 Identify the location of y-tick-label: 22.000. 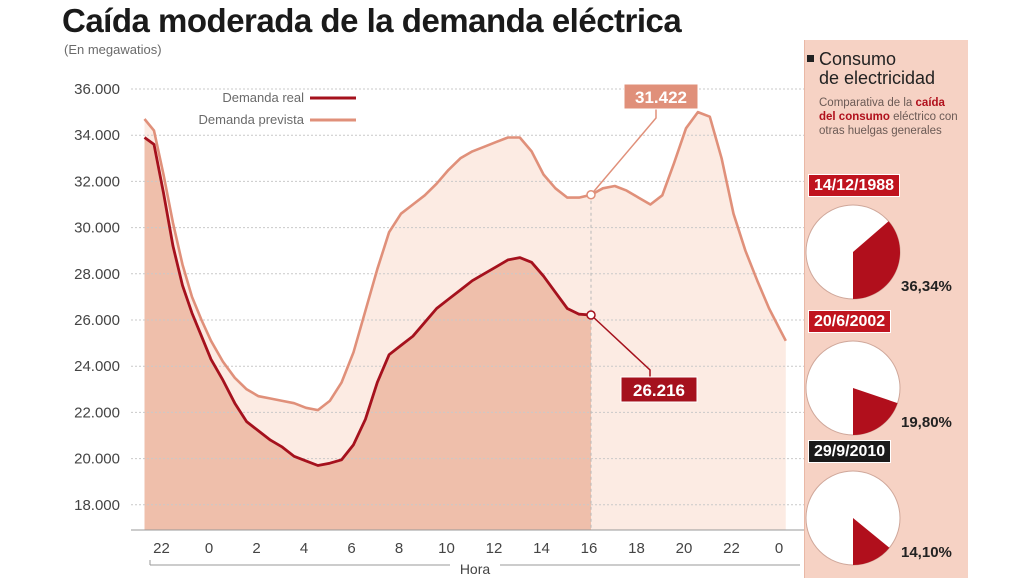
(97, 412).